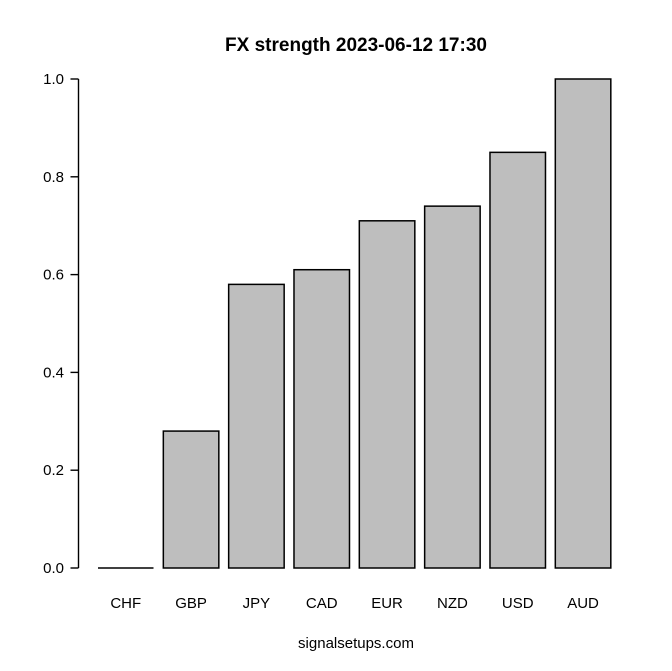 The image size is (672, 671). What do you see at coordinates (387, 394) in the screenshot?
I see `bar-eur` at bounding box center [387, 394].